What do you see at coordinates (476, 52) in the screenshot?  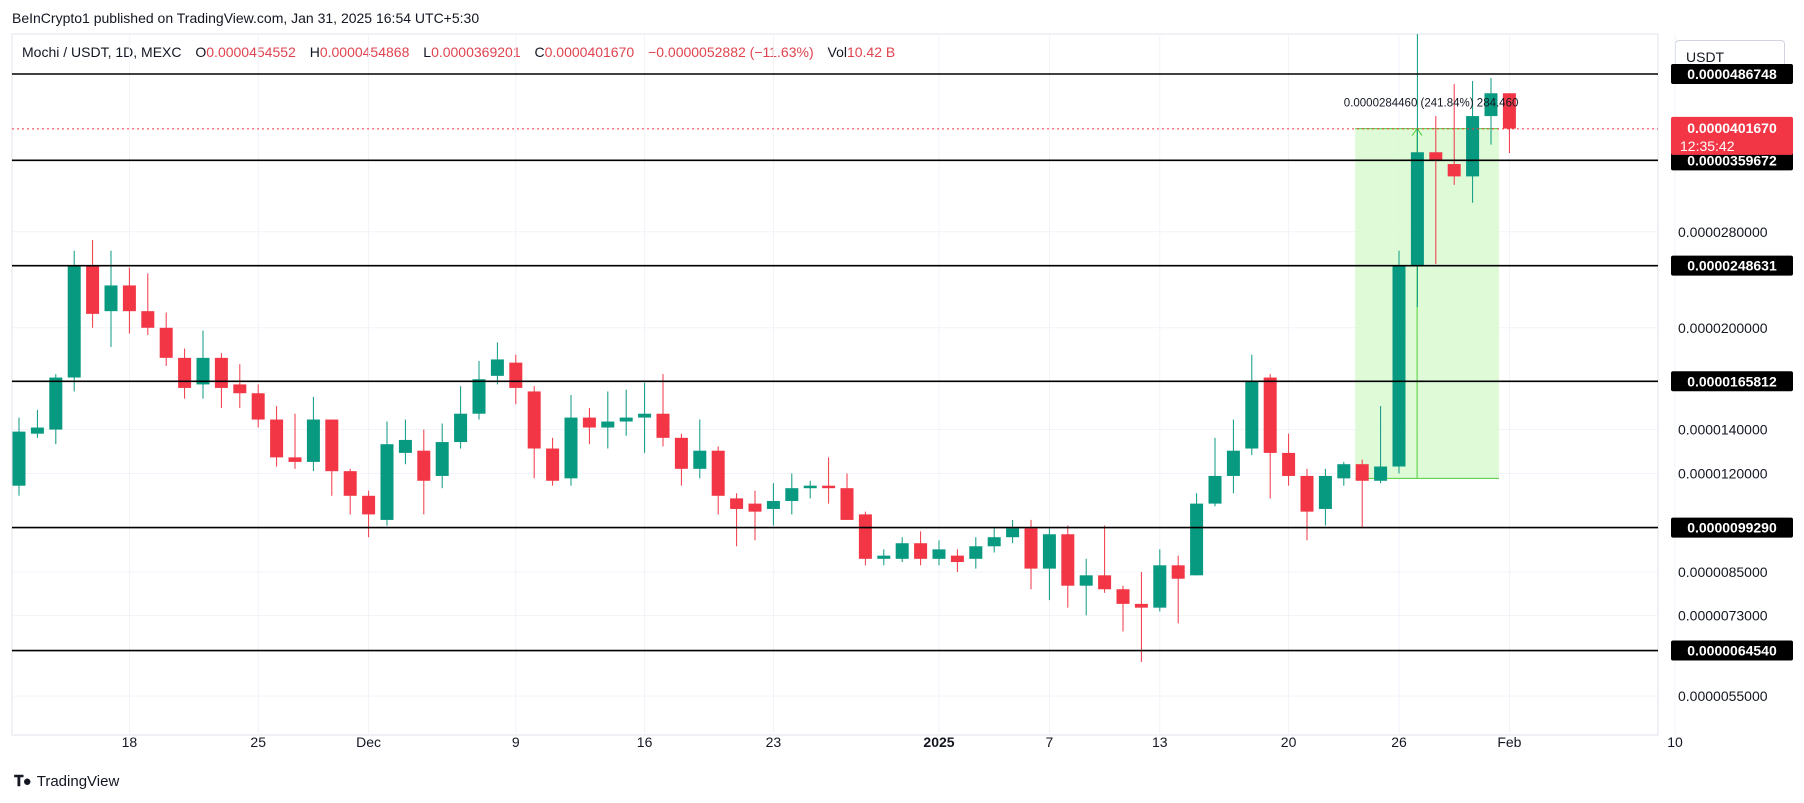 I see `low-value: 0.0000369201` at bounding box center [476, 52].